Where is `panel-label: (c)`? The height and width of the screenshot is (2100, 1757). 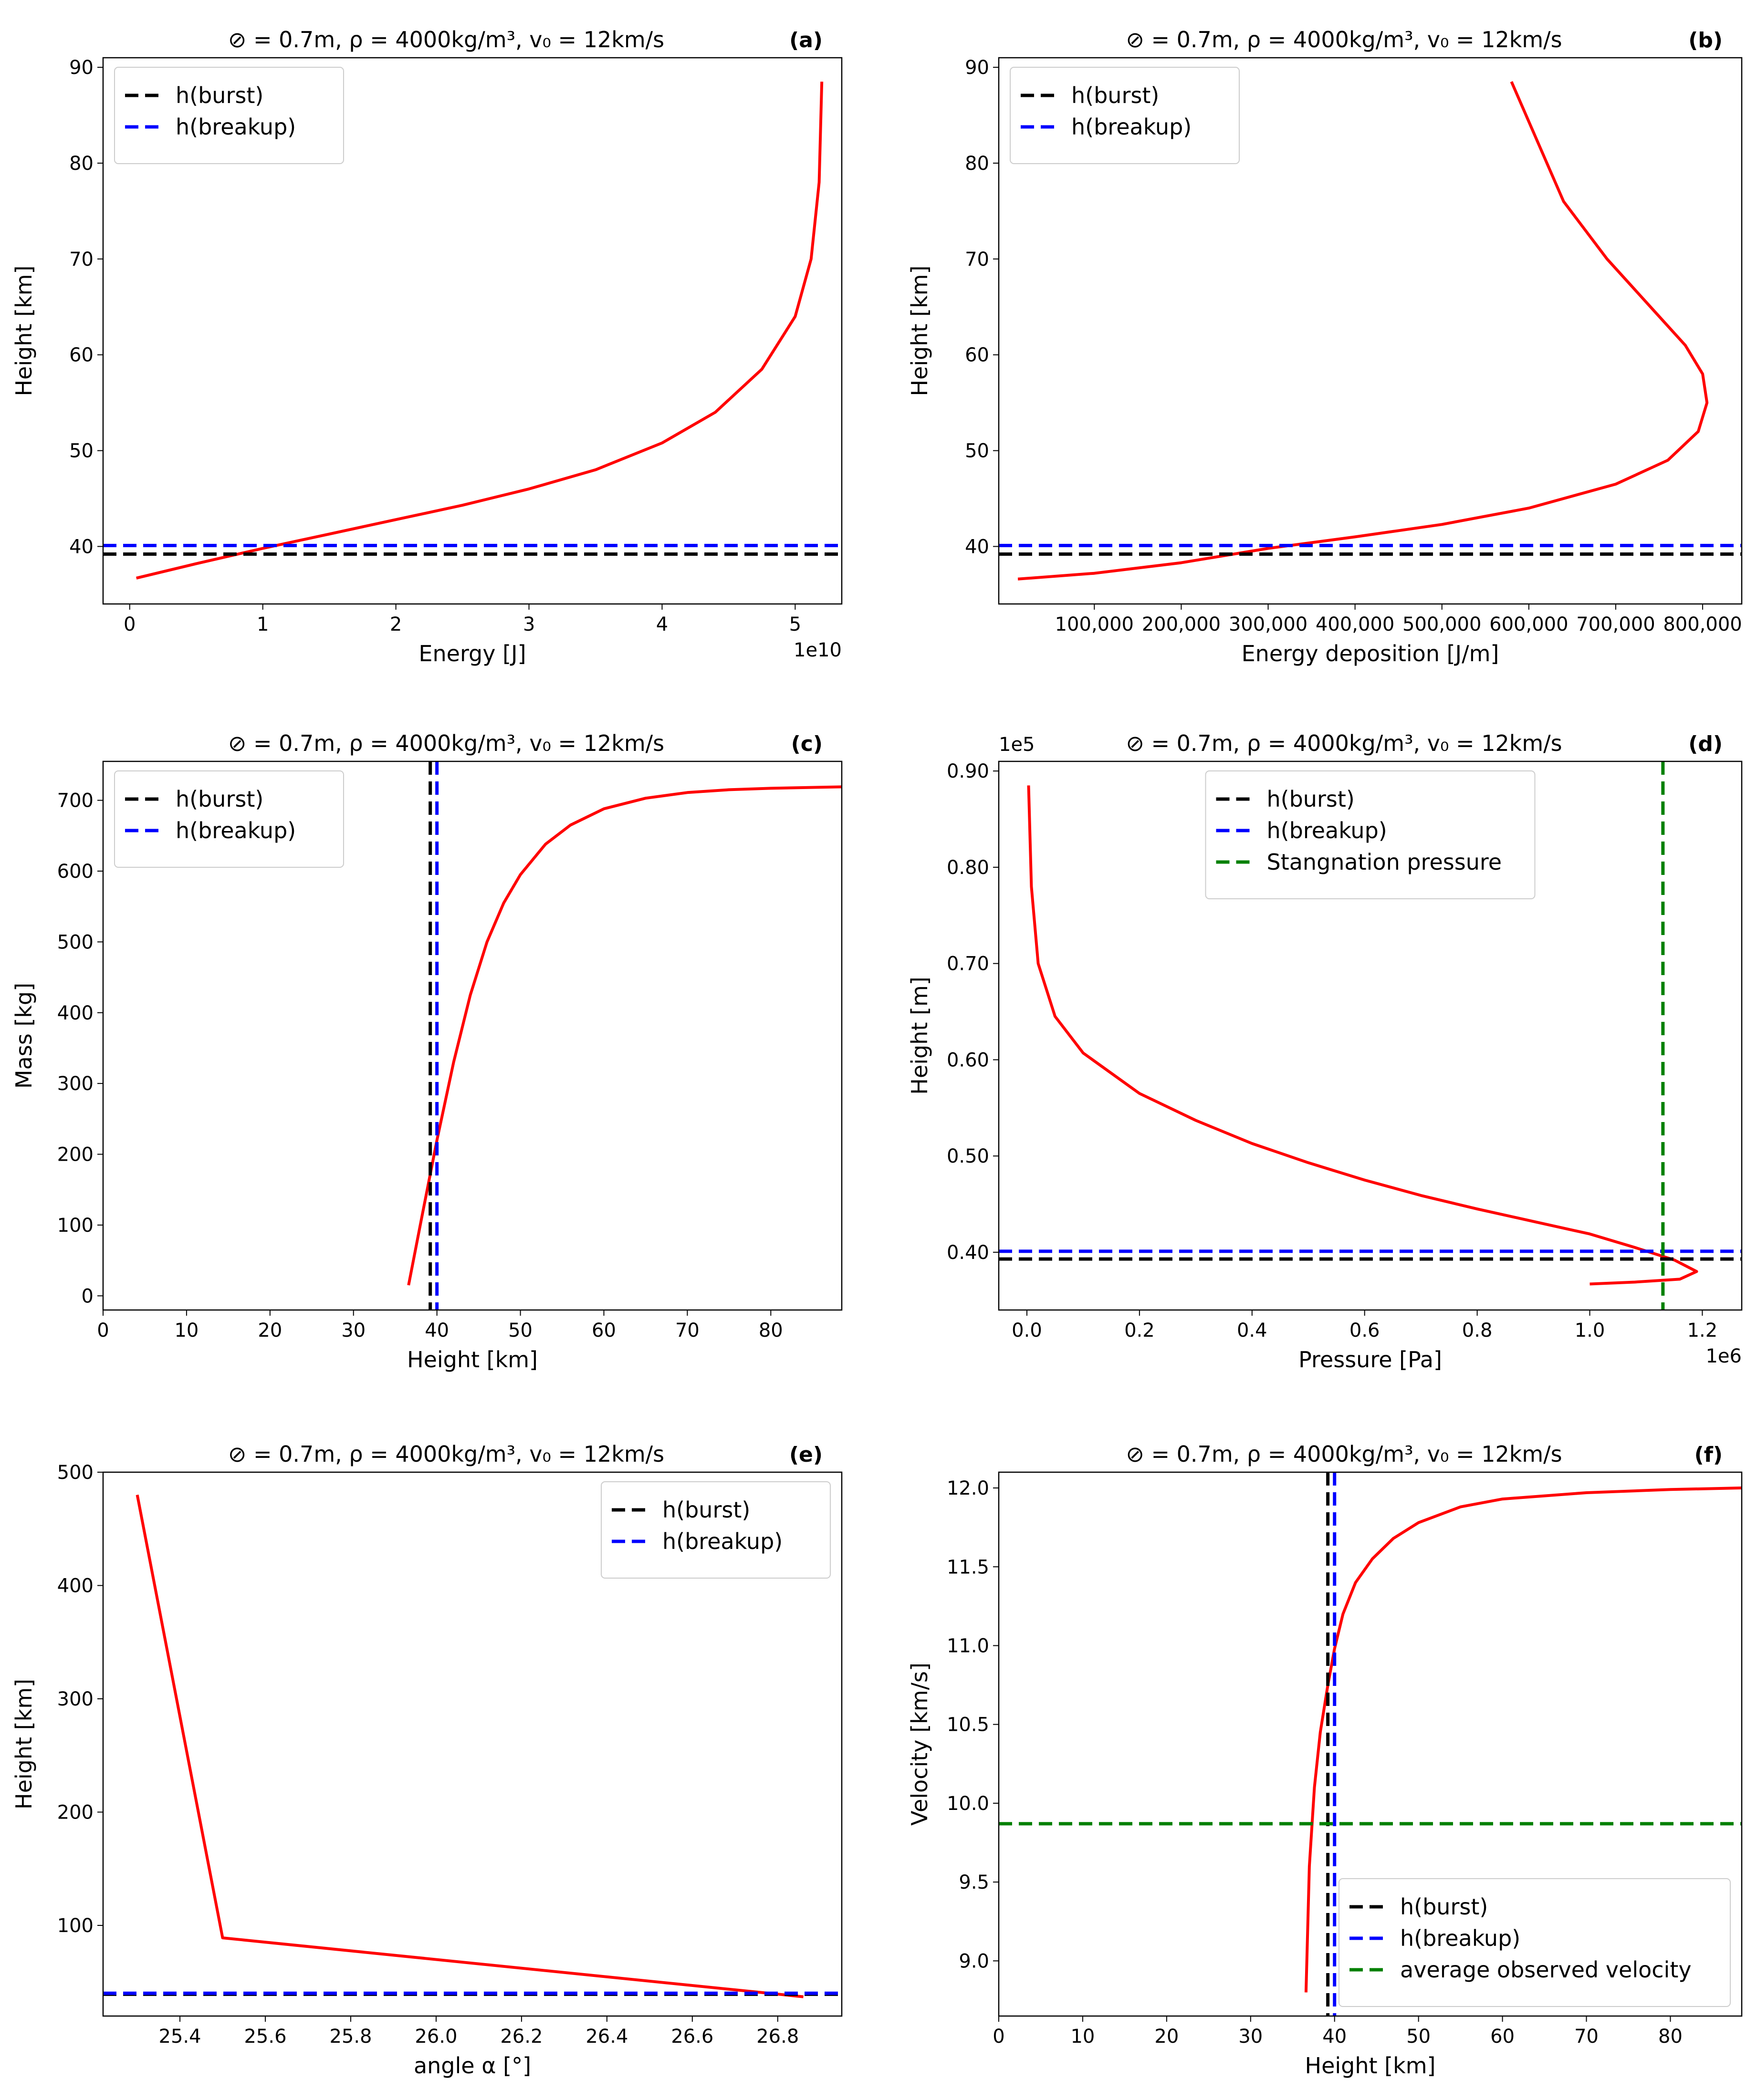 panel-label: (c) is located at coordinates (807, 744).